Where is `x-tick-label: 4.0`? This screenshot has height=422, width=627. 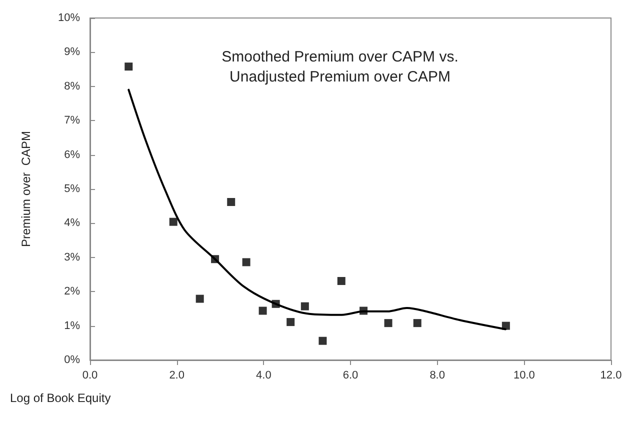 x-tick-label: 4.0 is located at coordinates (264, 376).